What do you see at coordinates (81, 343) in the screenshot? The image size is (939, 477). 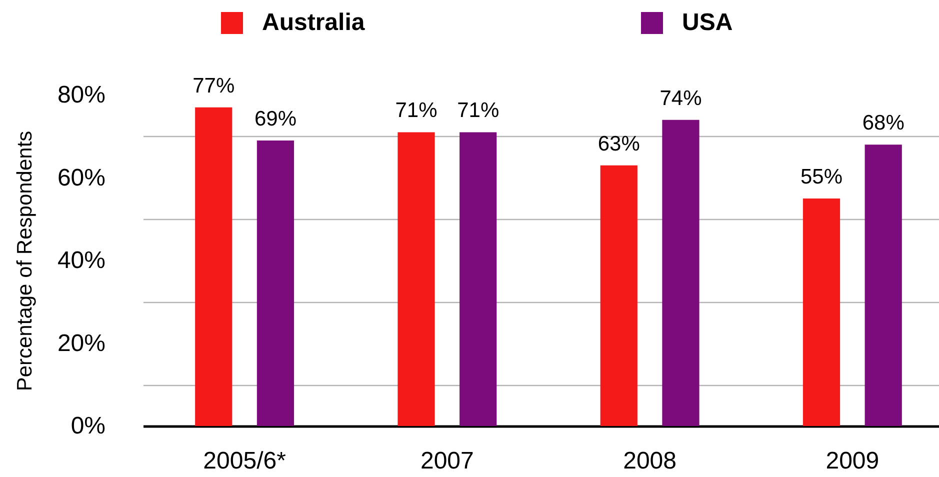 I see `y-tick-label: 20%` at bounding box center [81, 343].